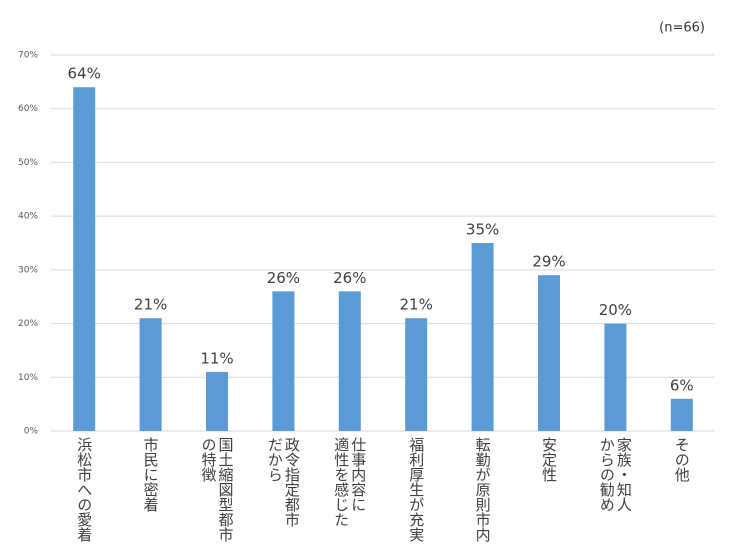  I want to click on value-label: 6%, so click(682, 385).